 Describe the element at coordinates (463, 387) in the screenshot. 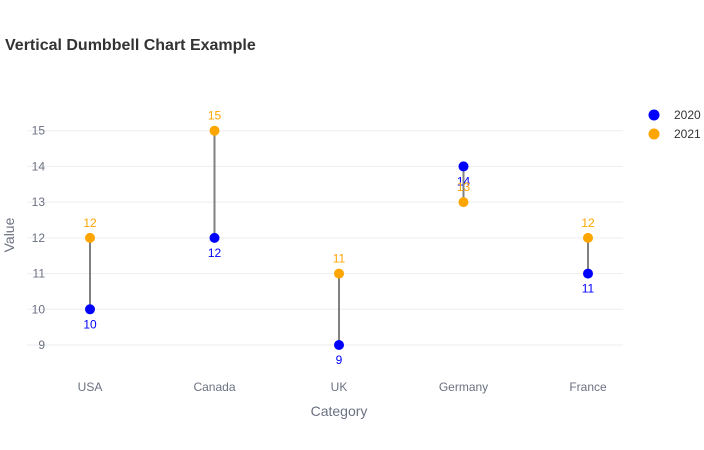

I see `x-tick-label: Germany` at that location.